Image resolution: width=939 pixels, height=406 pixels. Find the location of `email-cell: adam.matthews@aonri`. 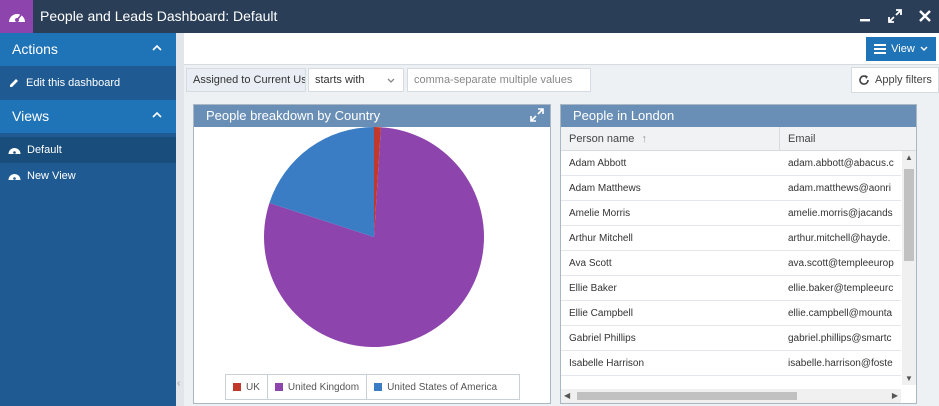

email-cell: adam.matthews@aonri is located at coordinates (839, 188).